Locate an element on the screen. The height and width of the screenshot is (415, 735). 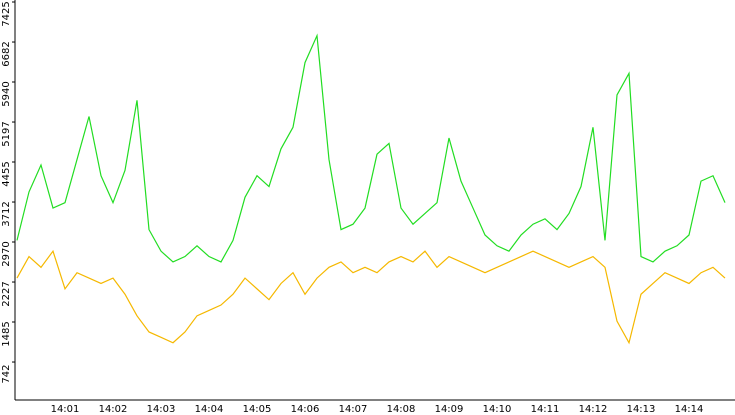
x-tick-label: 14:02 is located at coordinates (113, 409).